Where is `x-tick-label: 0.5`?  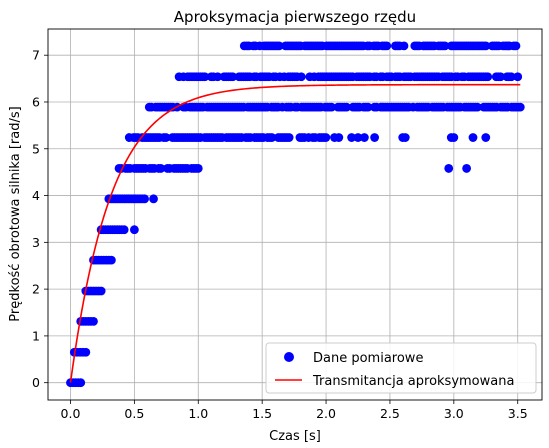
x-tick-label: 0.5 is located at coordinates (134, 413).